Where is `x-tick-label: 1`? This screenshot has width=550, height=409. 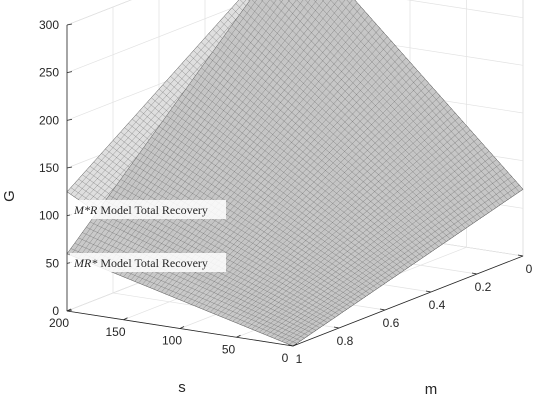 x-tick-label: 1 is located at coordinates (299, 359).